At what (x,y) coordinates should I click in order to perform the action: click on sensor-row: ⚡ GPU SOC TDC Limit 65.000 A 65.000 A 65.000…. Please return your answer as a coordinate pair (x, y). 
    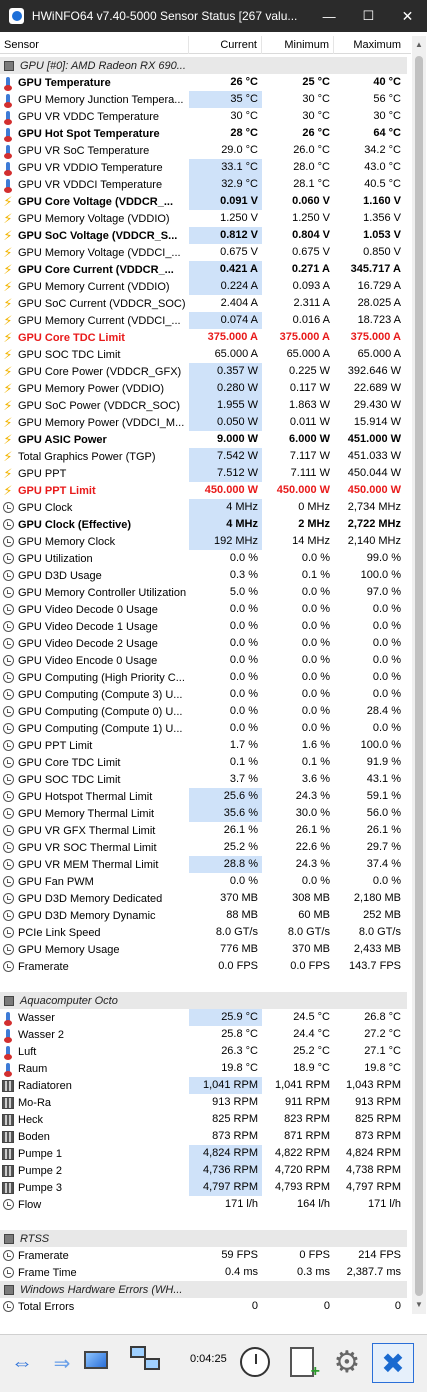
    Looking at the image, I should click on (203, 354).